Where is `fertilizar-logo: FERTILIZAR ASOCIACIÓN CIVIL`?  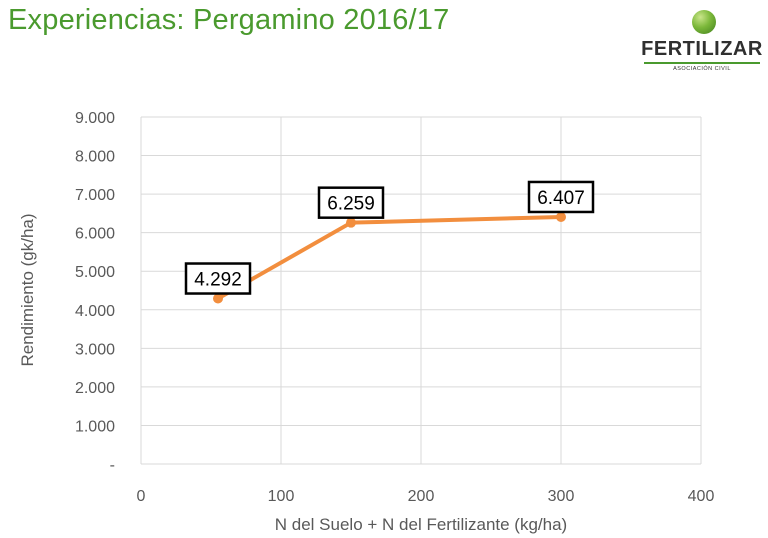
fertilizar-logo: FERTILIZAR ASOCIACIÓN CIVIL is located at coordinates (702, 42).